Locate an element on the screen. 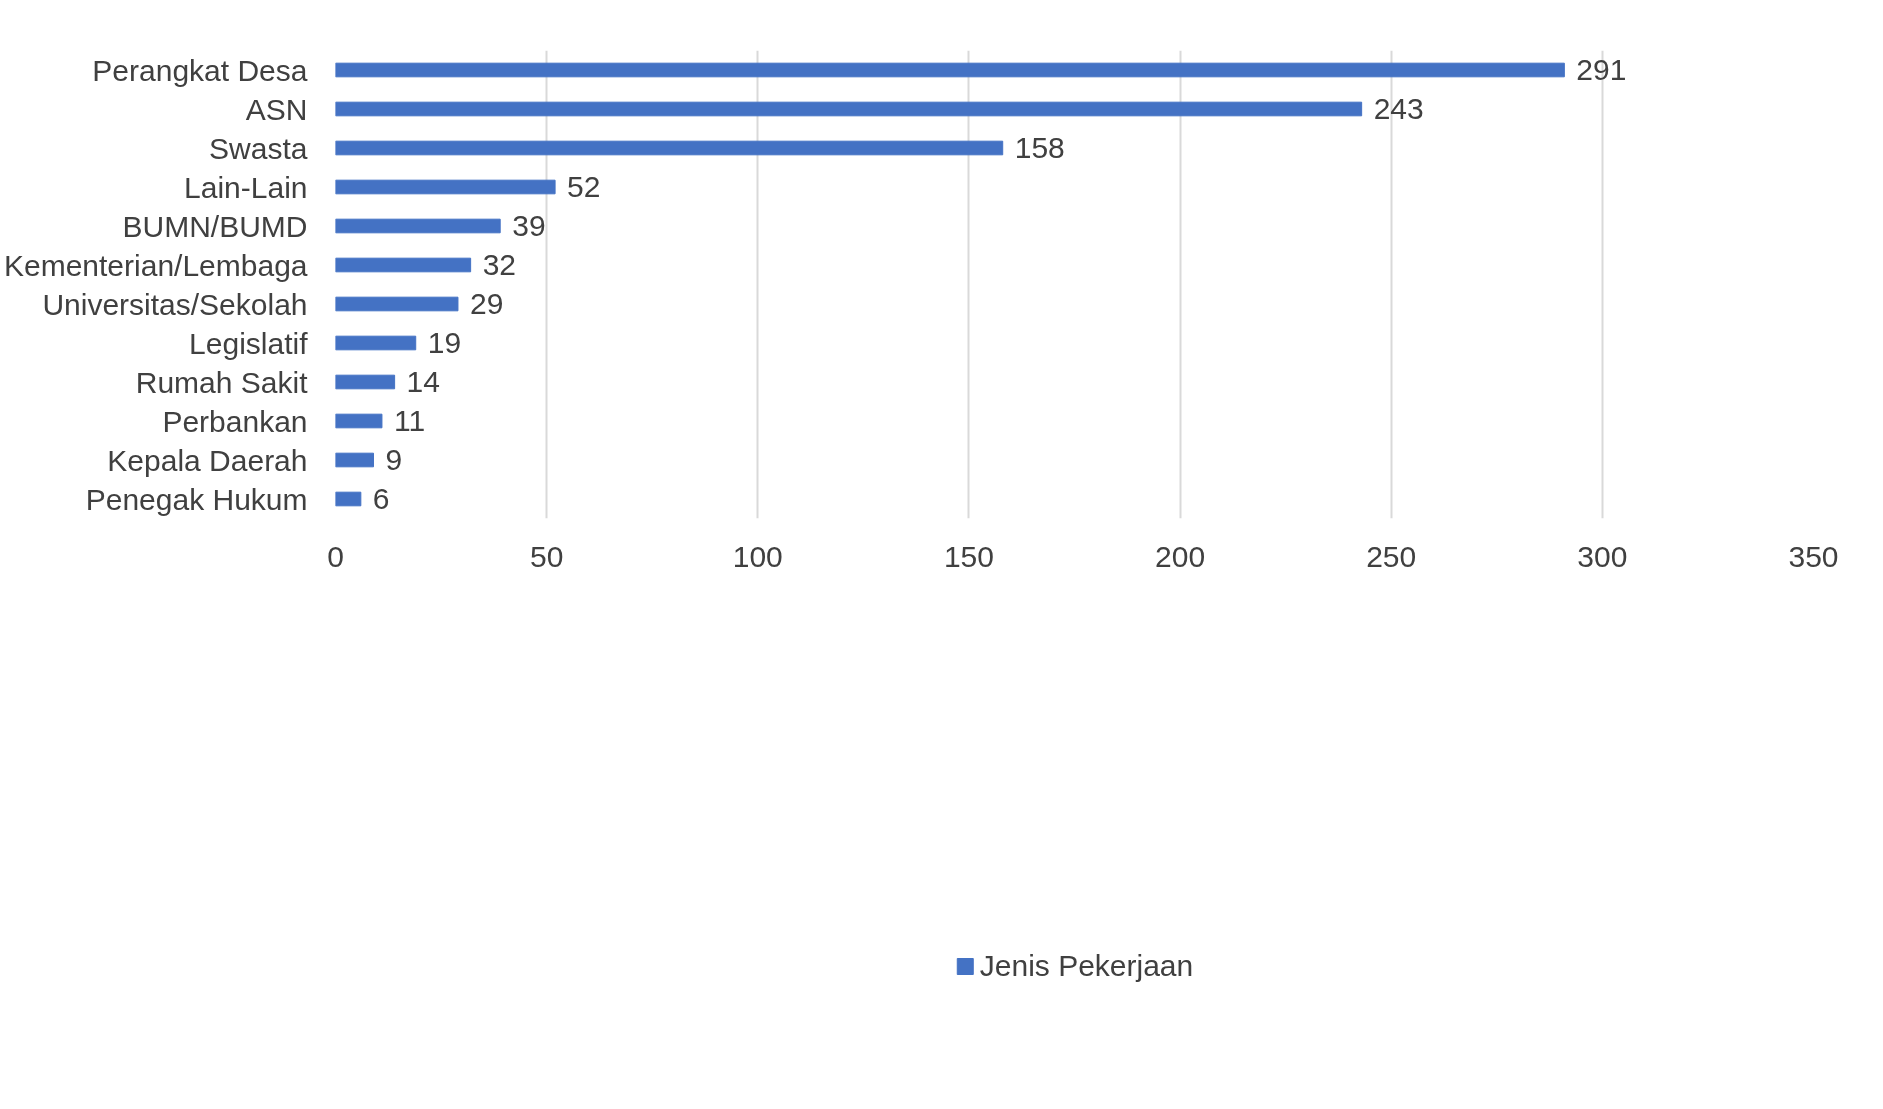 Image resolution: width=1883 pixels, height=1109 pixels. y-tick-label: Penegak Hukum is located at coordinates (196, 499).